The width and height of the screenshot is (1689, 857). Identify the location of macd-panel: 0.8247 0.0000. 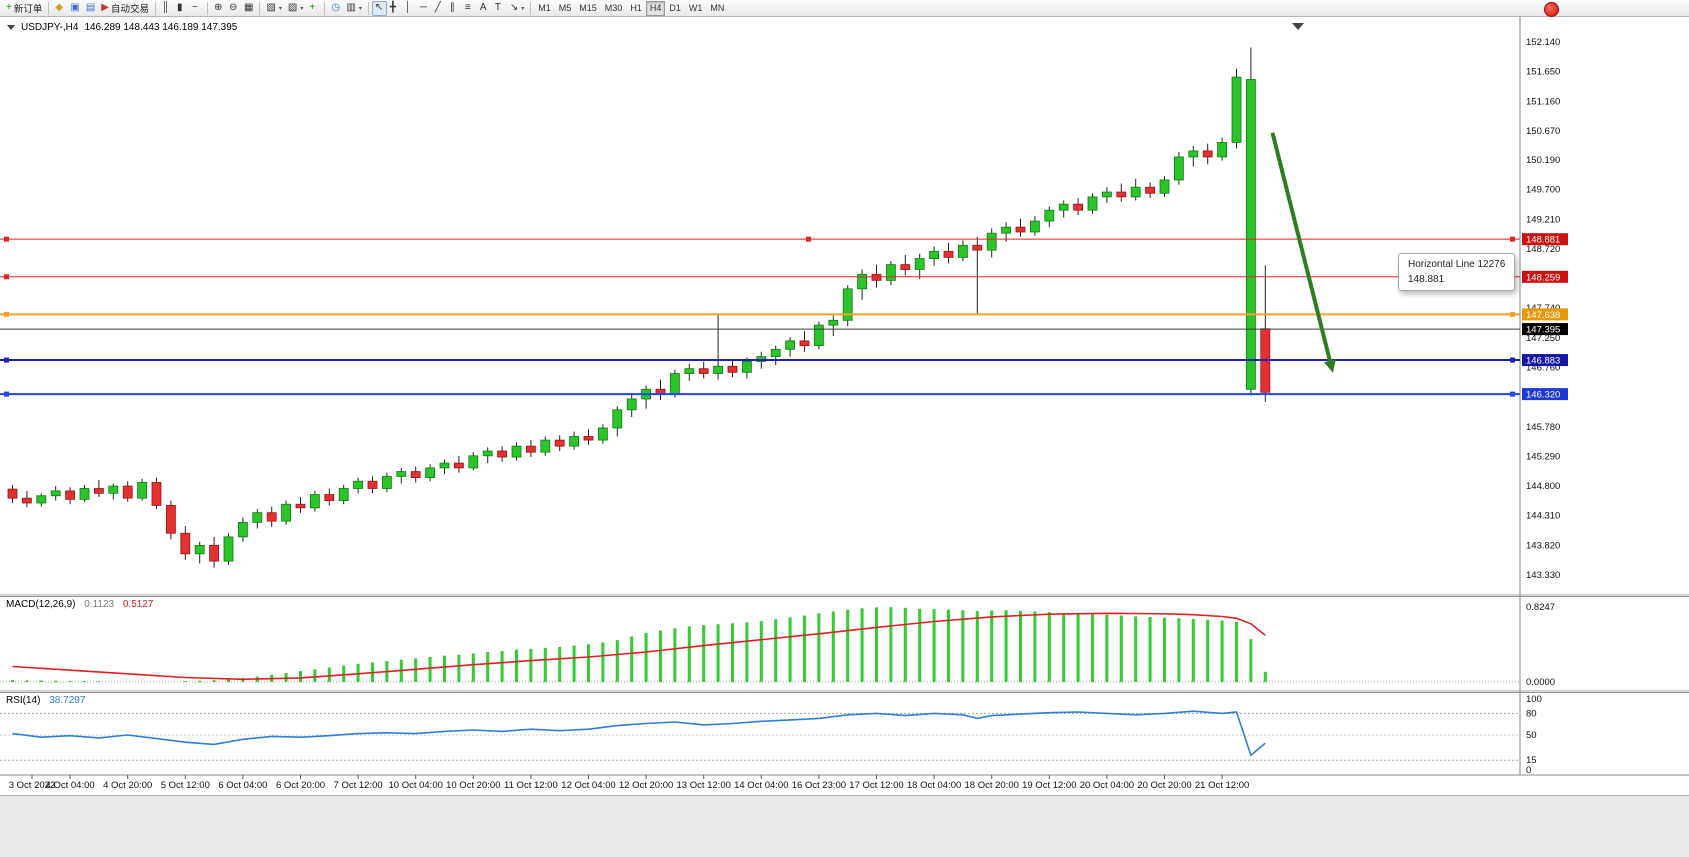
(777, 645).